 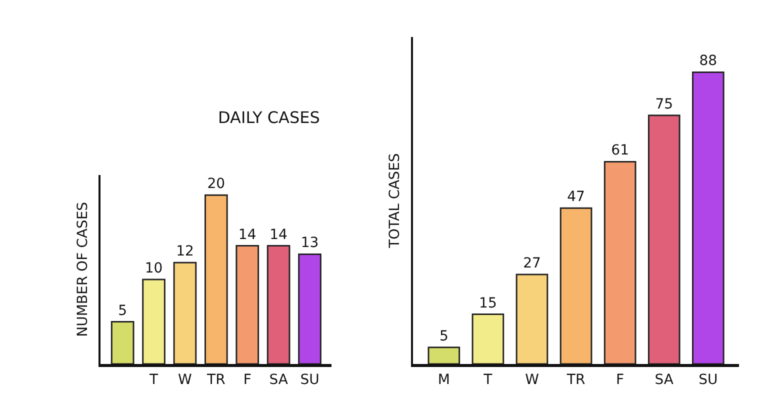 I want to click on data-label: 27, so click(x=532, y=263).